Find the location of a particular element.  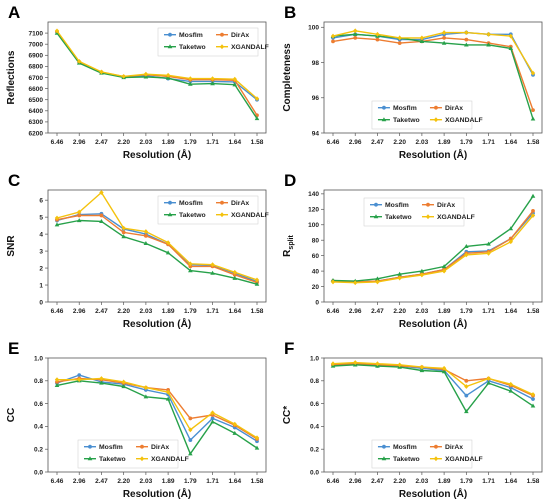

y-axis-label: SNR is located at coordinates (11, 246).